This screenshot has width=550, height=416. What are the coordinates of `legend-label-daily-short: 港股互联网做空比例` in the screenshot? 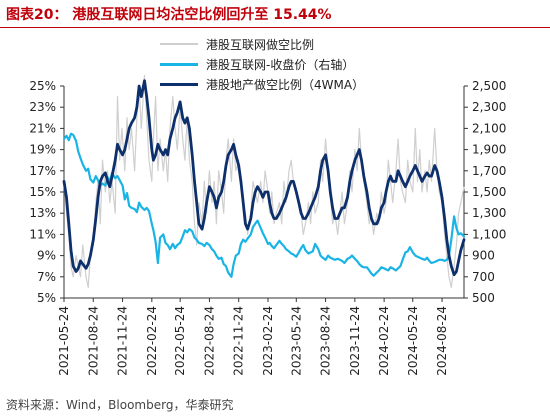 It's located at (260, 44).